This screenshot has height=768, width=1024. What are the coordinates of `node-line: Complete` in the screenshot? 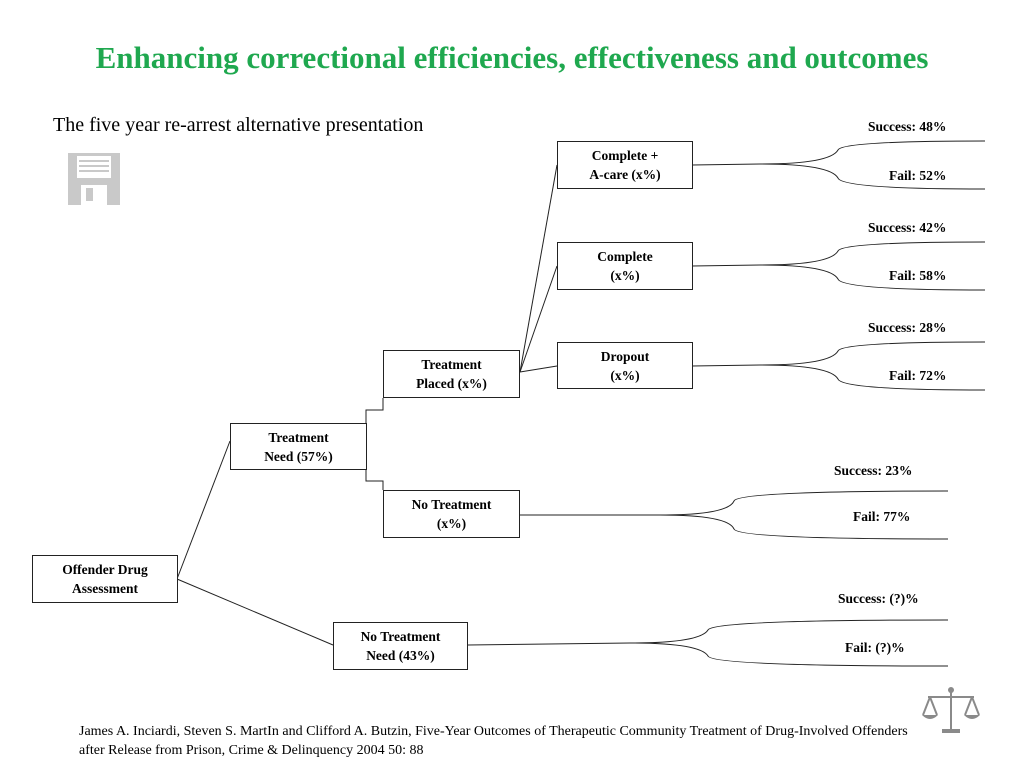 It's located at (625, 256).